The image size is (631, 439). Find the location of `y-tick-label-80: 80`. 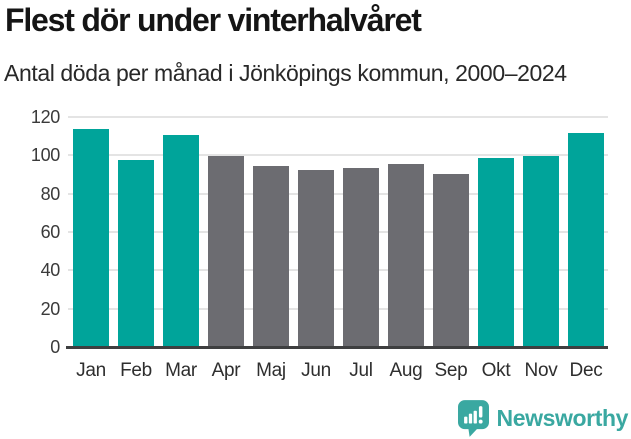

y-tick-label-80: 80 is located at coordinates (50, 193).